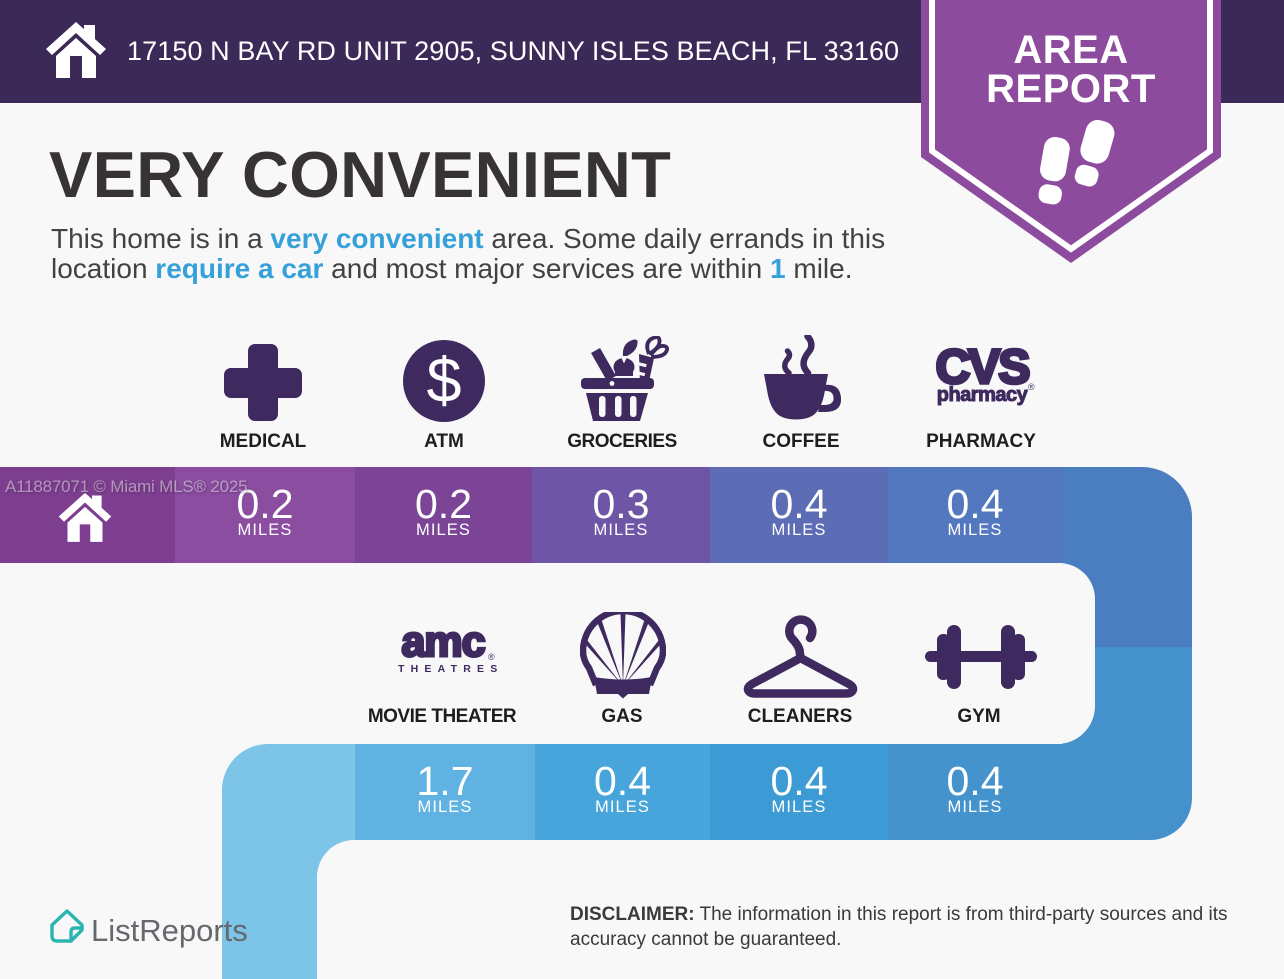 This screenshot has width=1284, height=979. I want to click on svg-text: amc, so click(442, 644).